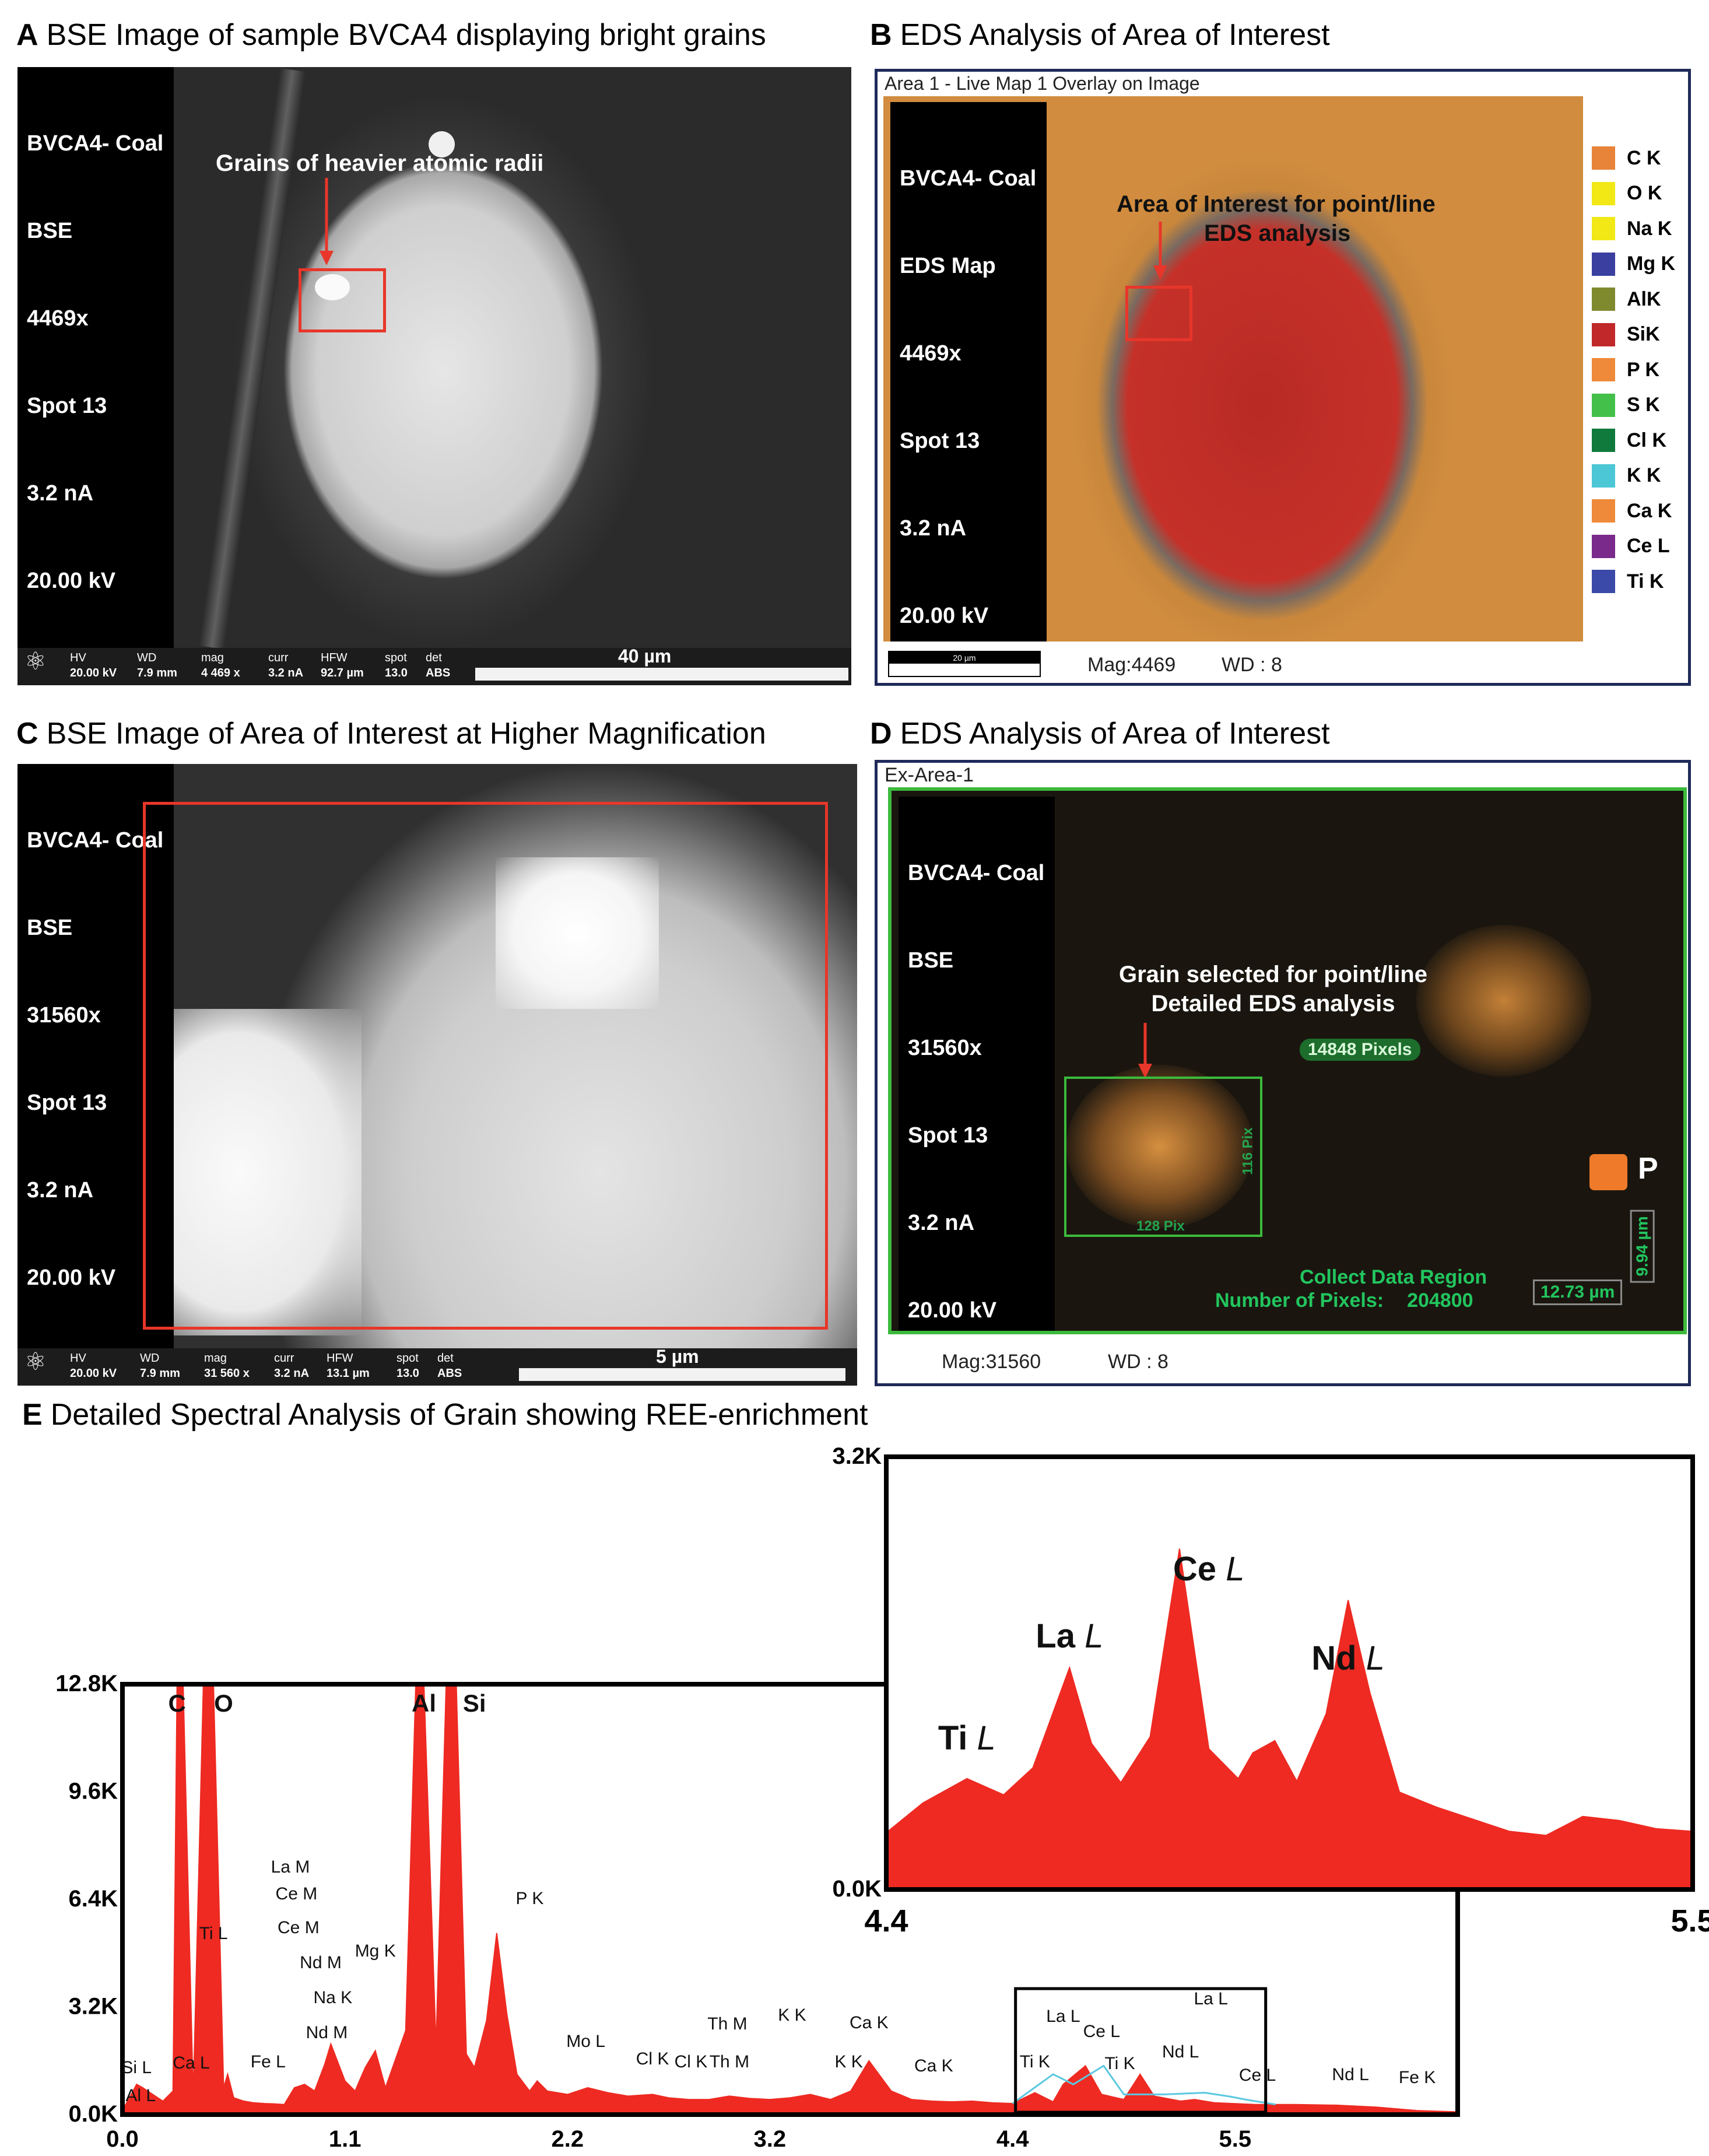  I want to click on element-swatch-p, so click(1608, 1172).